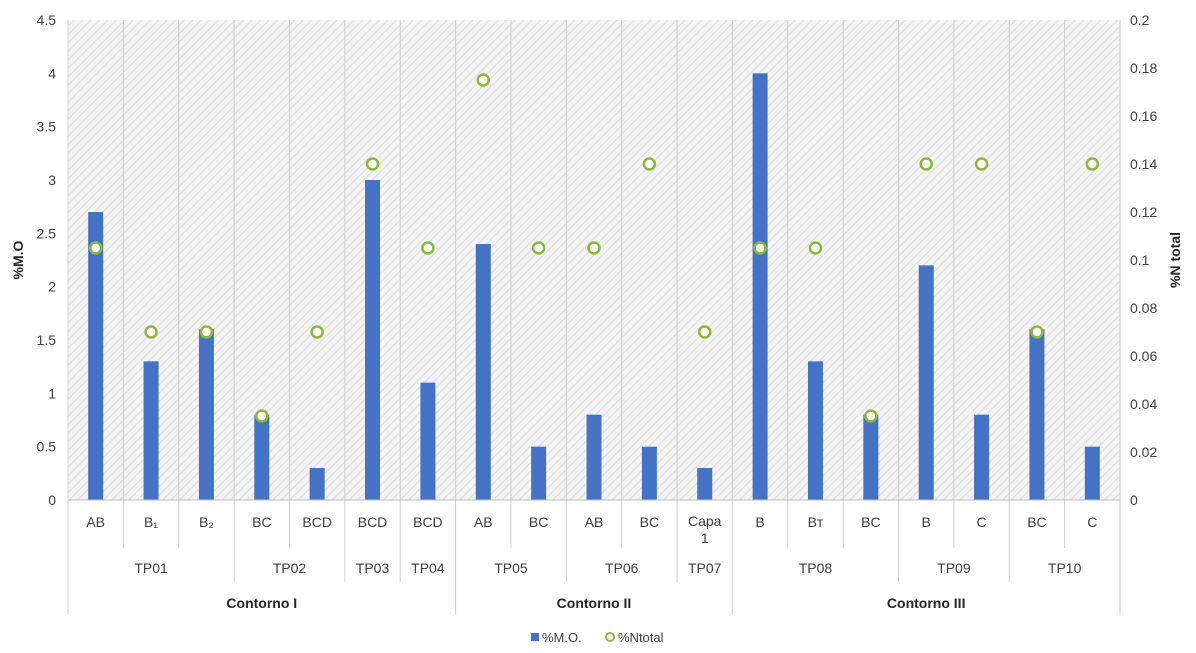  I want to click on left-axis-title: %M.O, so click(18, 259).